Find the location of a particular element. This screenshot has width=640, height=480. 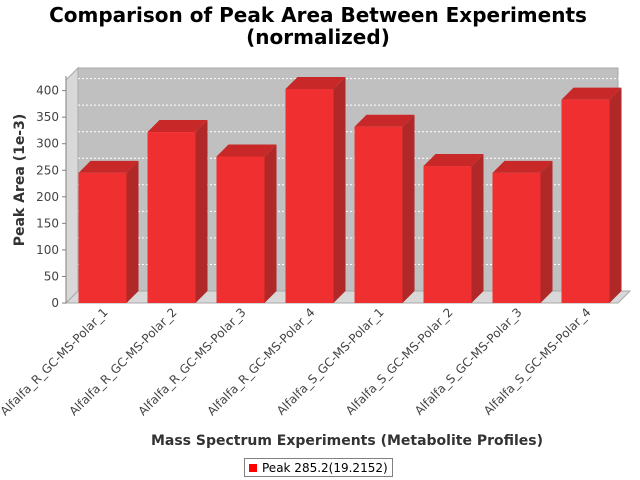

y-tick-label: 400 is located at coordinates (47, 91).